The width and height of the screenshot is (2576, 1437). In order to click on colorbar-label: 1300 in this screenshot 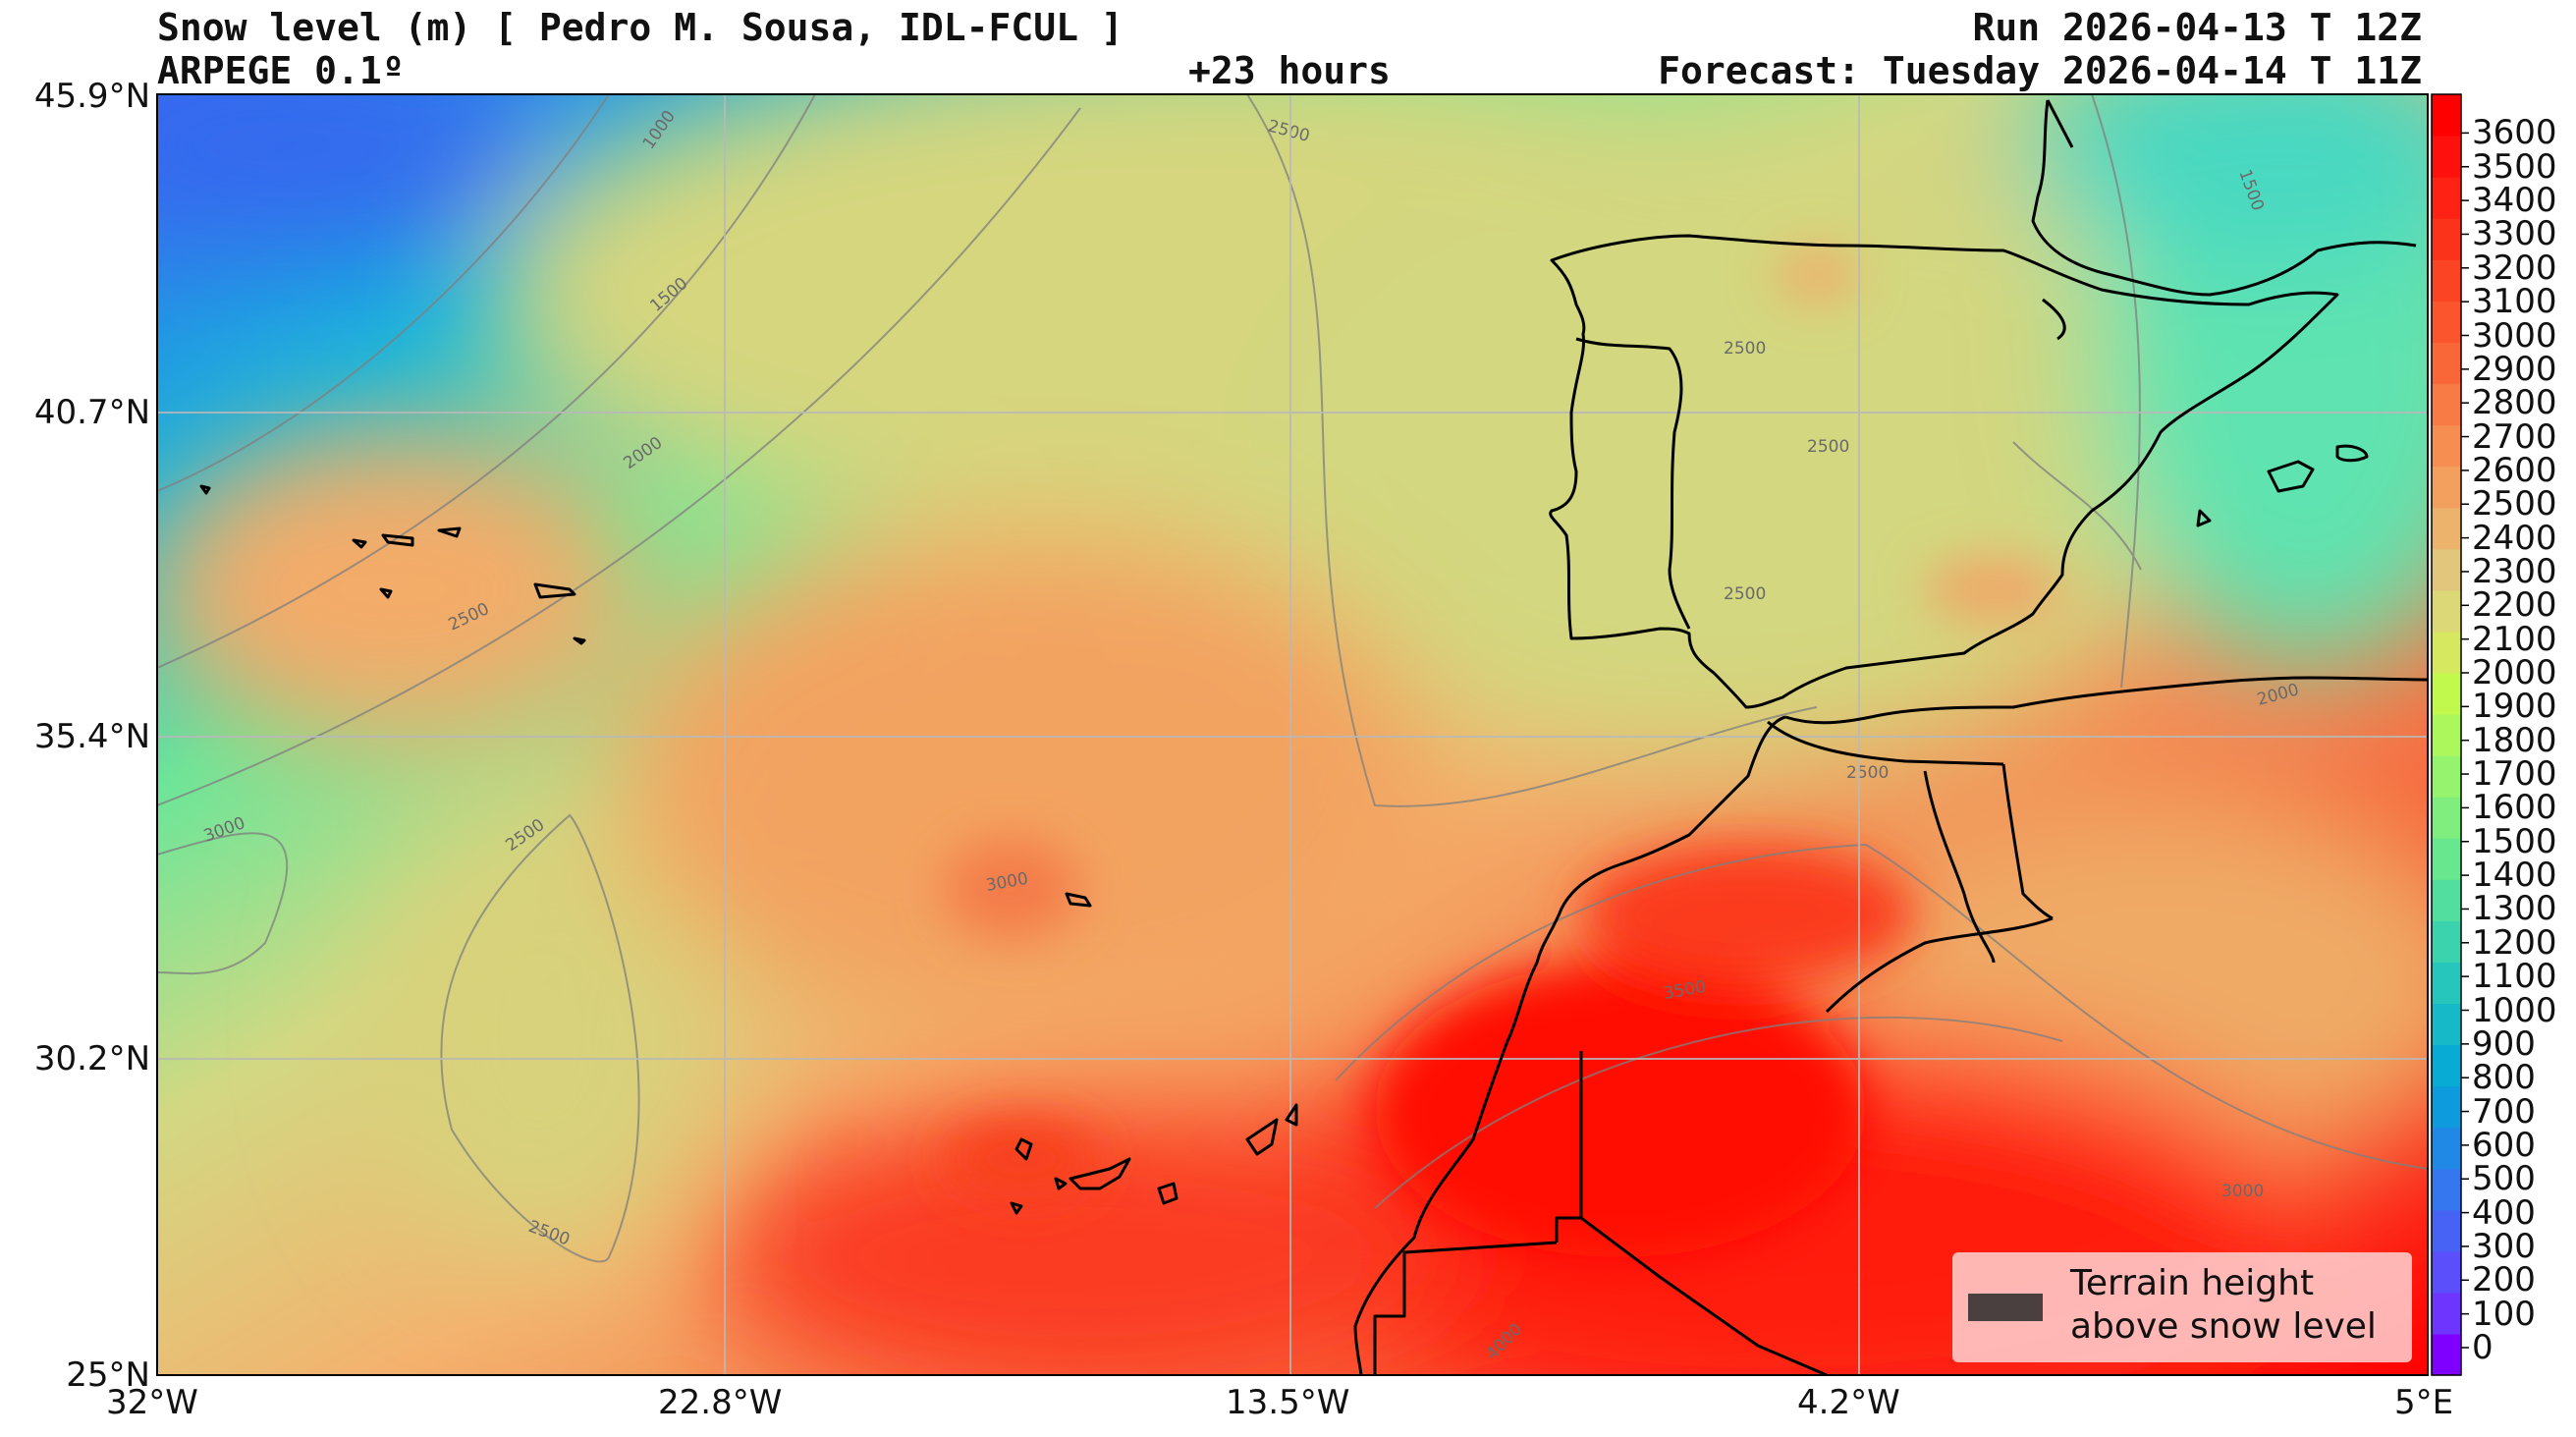, I will do `click(2514, 909)`.